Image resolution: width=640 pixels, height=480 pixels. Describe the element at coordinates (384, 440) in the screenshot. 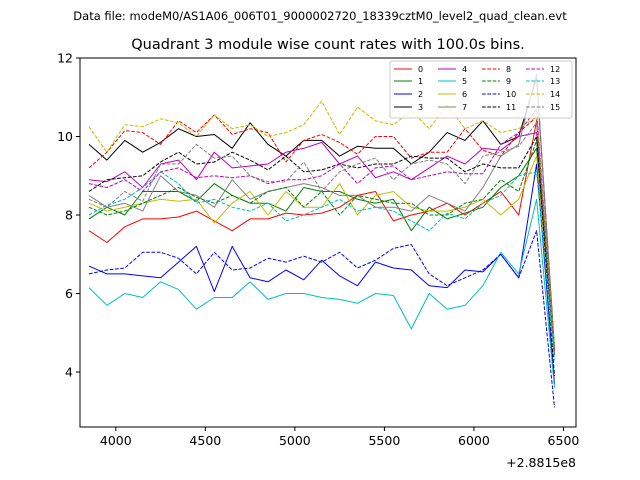

I see `x-tick-label-5500: 5500` at that location.